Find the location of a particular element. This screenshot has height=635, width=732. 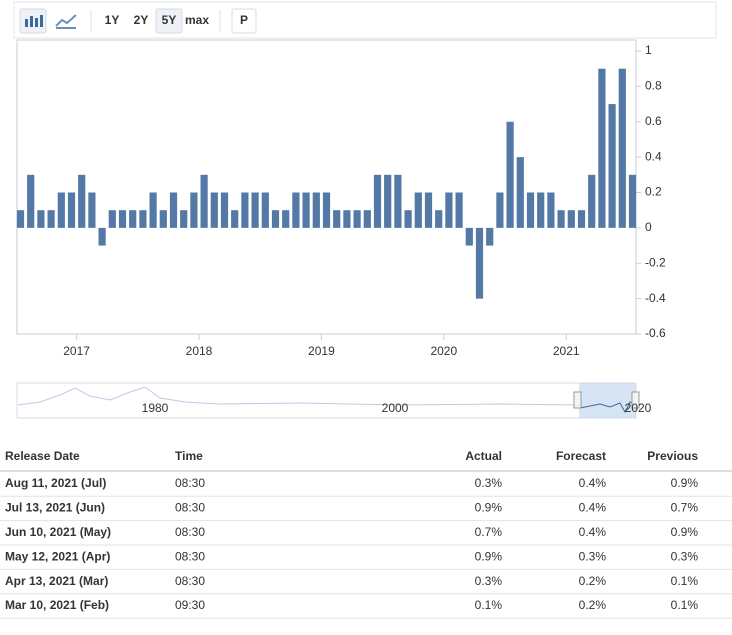

x-tick-label: 2019 is located at coordinates (321, 351).